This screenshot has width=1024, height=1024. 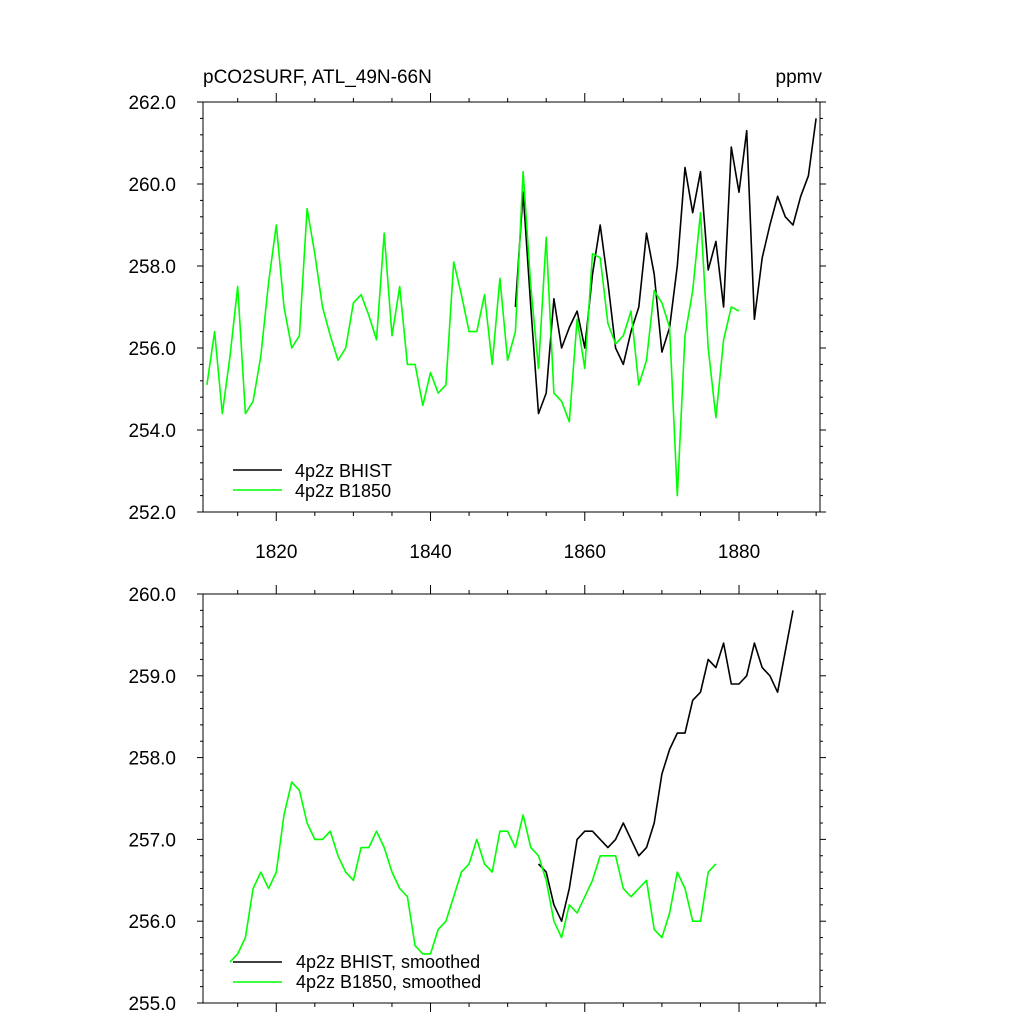 What do you see at coordinates (276, 552) in the screenshot?
I see `top-x-tick-label: 1820` at bounding box center [276, 552].